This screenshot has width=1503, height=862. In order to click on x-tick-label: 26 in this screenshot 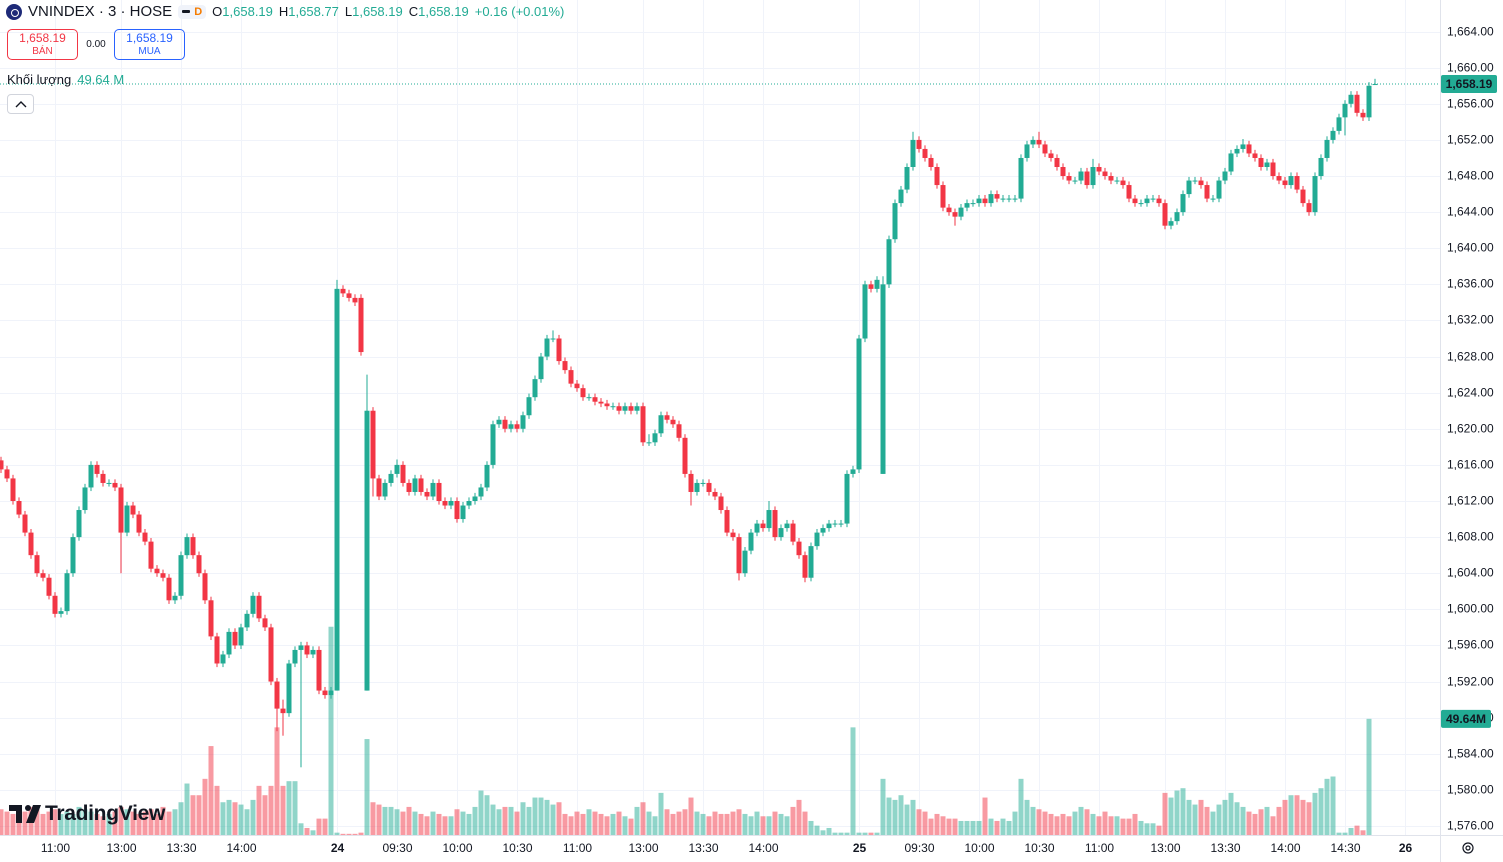, I will do `click(1406, 848)`.